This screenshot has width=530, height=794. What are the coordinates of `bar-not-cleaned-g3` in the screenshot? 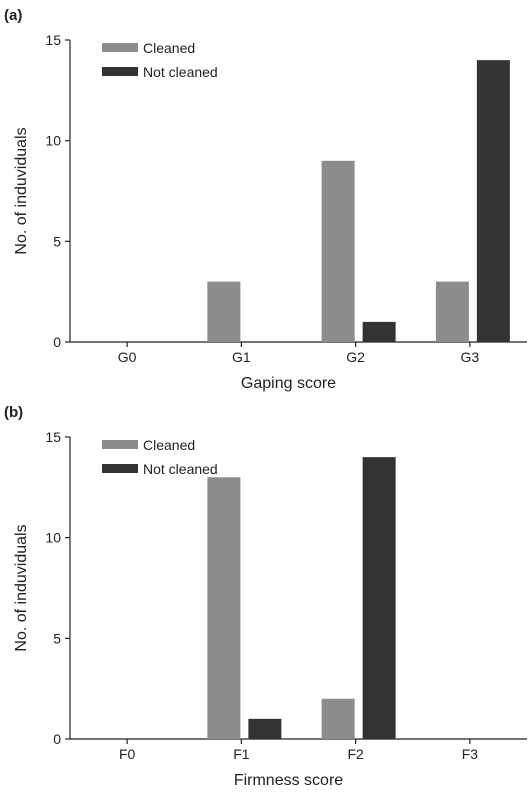 It's located at (493, 201).